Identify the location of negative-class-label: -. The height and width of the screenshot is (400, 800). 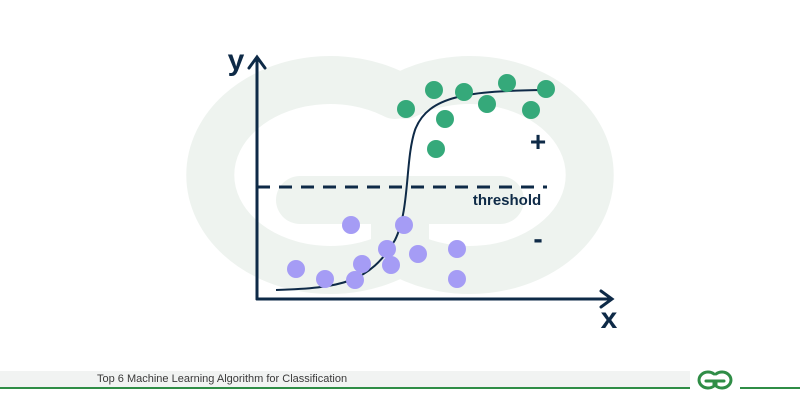
(537, 238).